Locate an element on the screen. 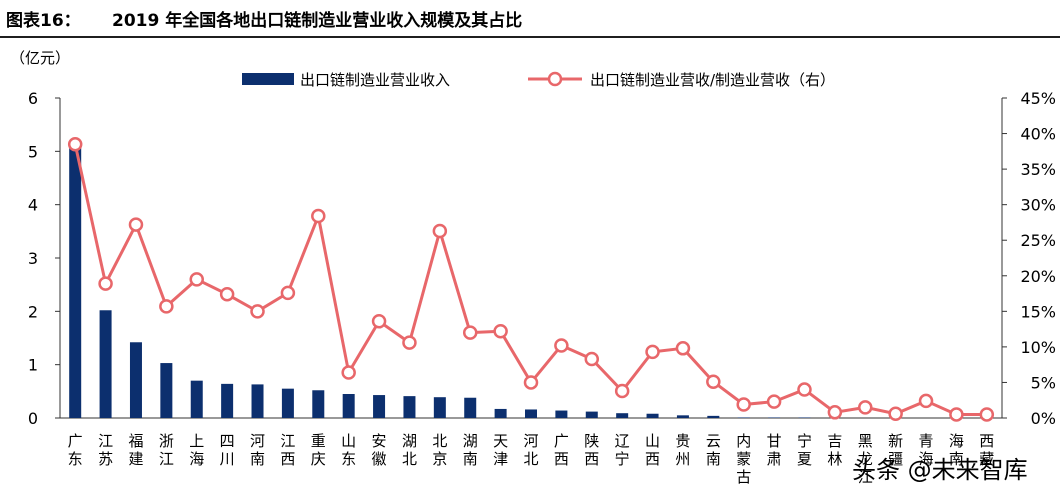 Image resolution: width=1060 pixels, height=493 pixels. category-label: 江西 is located at coordinates (287, 450).